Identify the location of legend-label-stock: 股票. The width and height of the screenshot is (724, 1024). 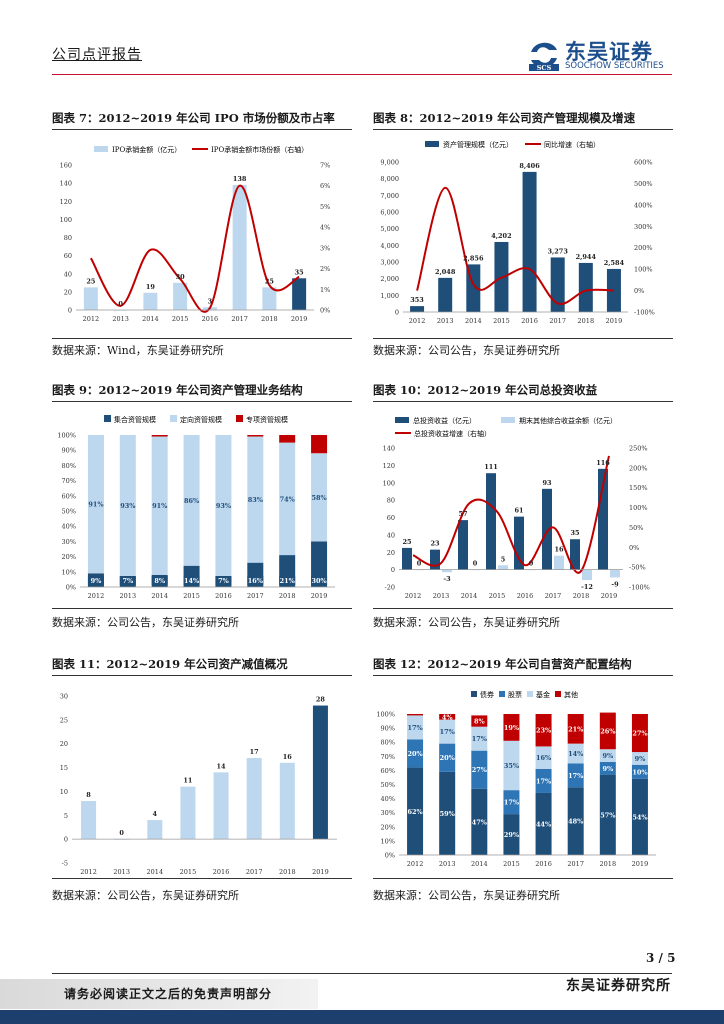
(515, 695).